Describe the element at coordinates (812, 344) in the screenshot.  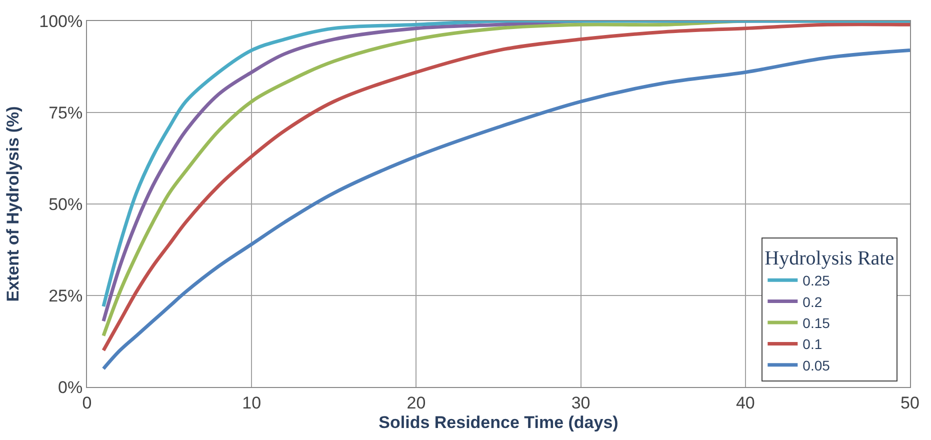
I see `legend-label: 0.1` at that location.